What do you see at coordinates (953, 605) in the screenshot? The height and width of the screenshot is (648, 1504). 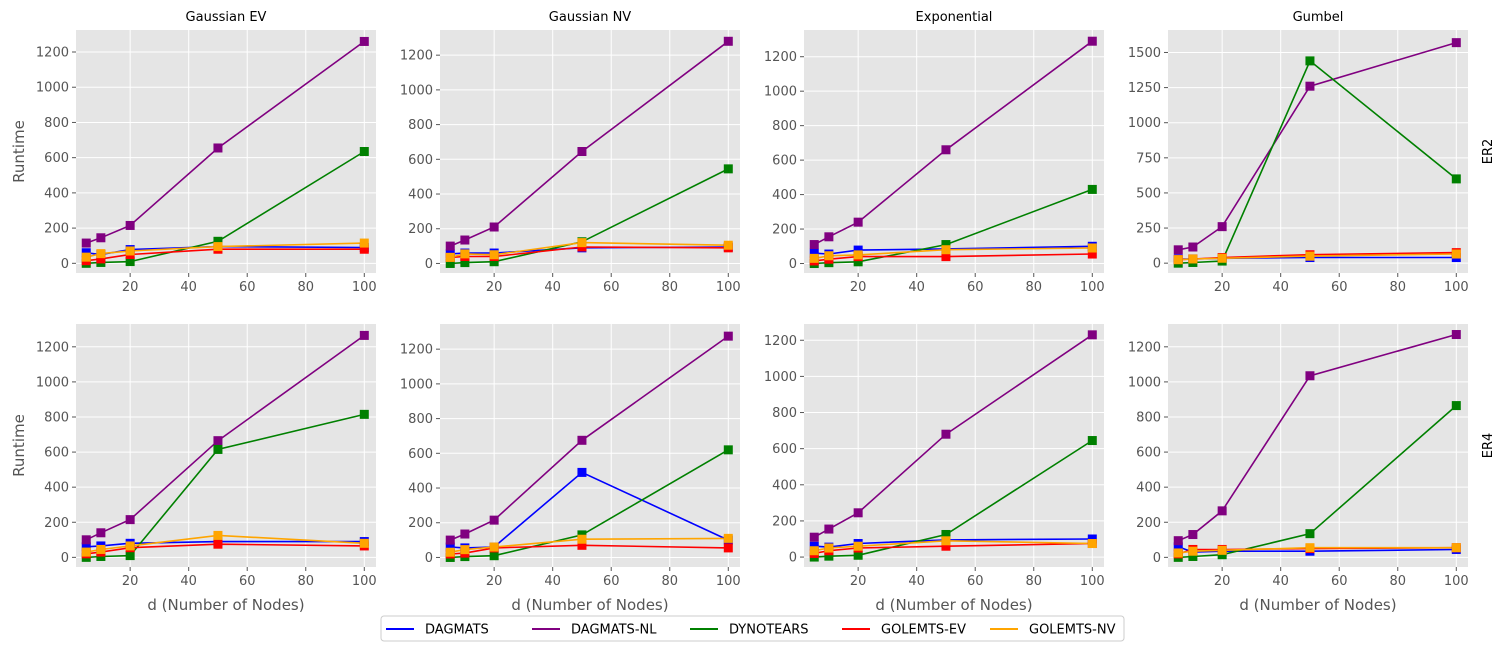 I see `x-axis-label: d (Number of Nodes)` at bounding box center [953, 605].